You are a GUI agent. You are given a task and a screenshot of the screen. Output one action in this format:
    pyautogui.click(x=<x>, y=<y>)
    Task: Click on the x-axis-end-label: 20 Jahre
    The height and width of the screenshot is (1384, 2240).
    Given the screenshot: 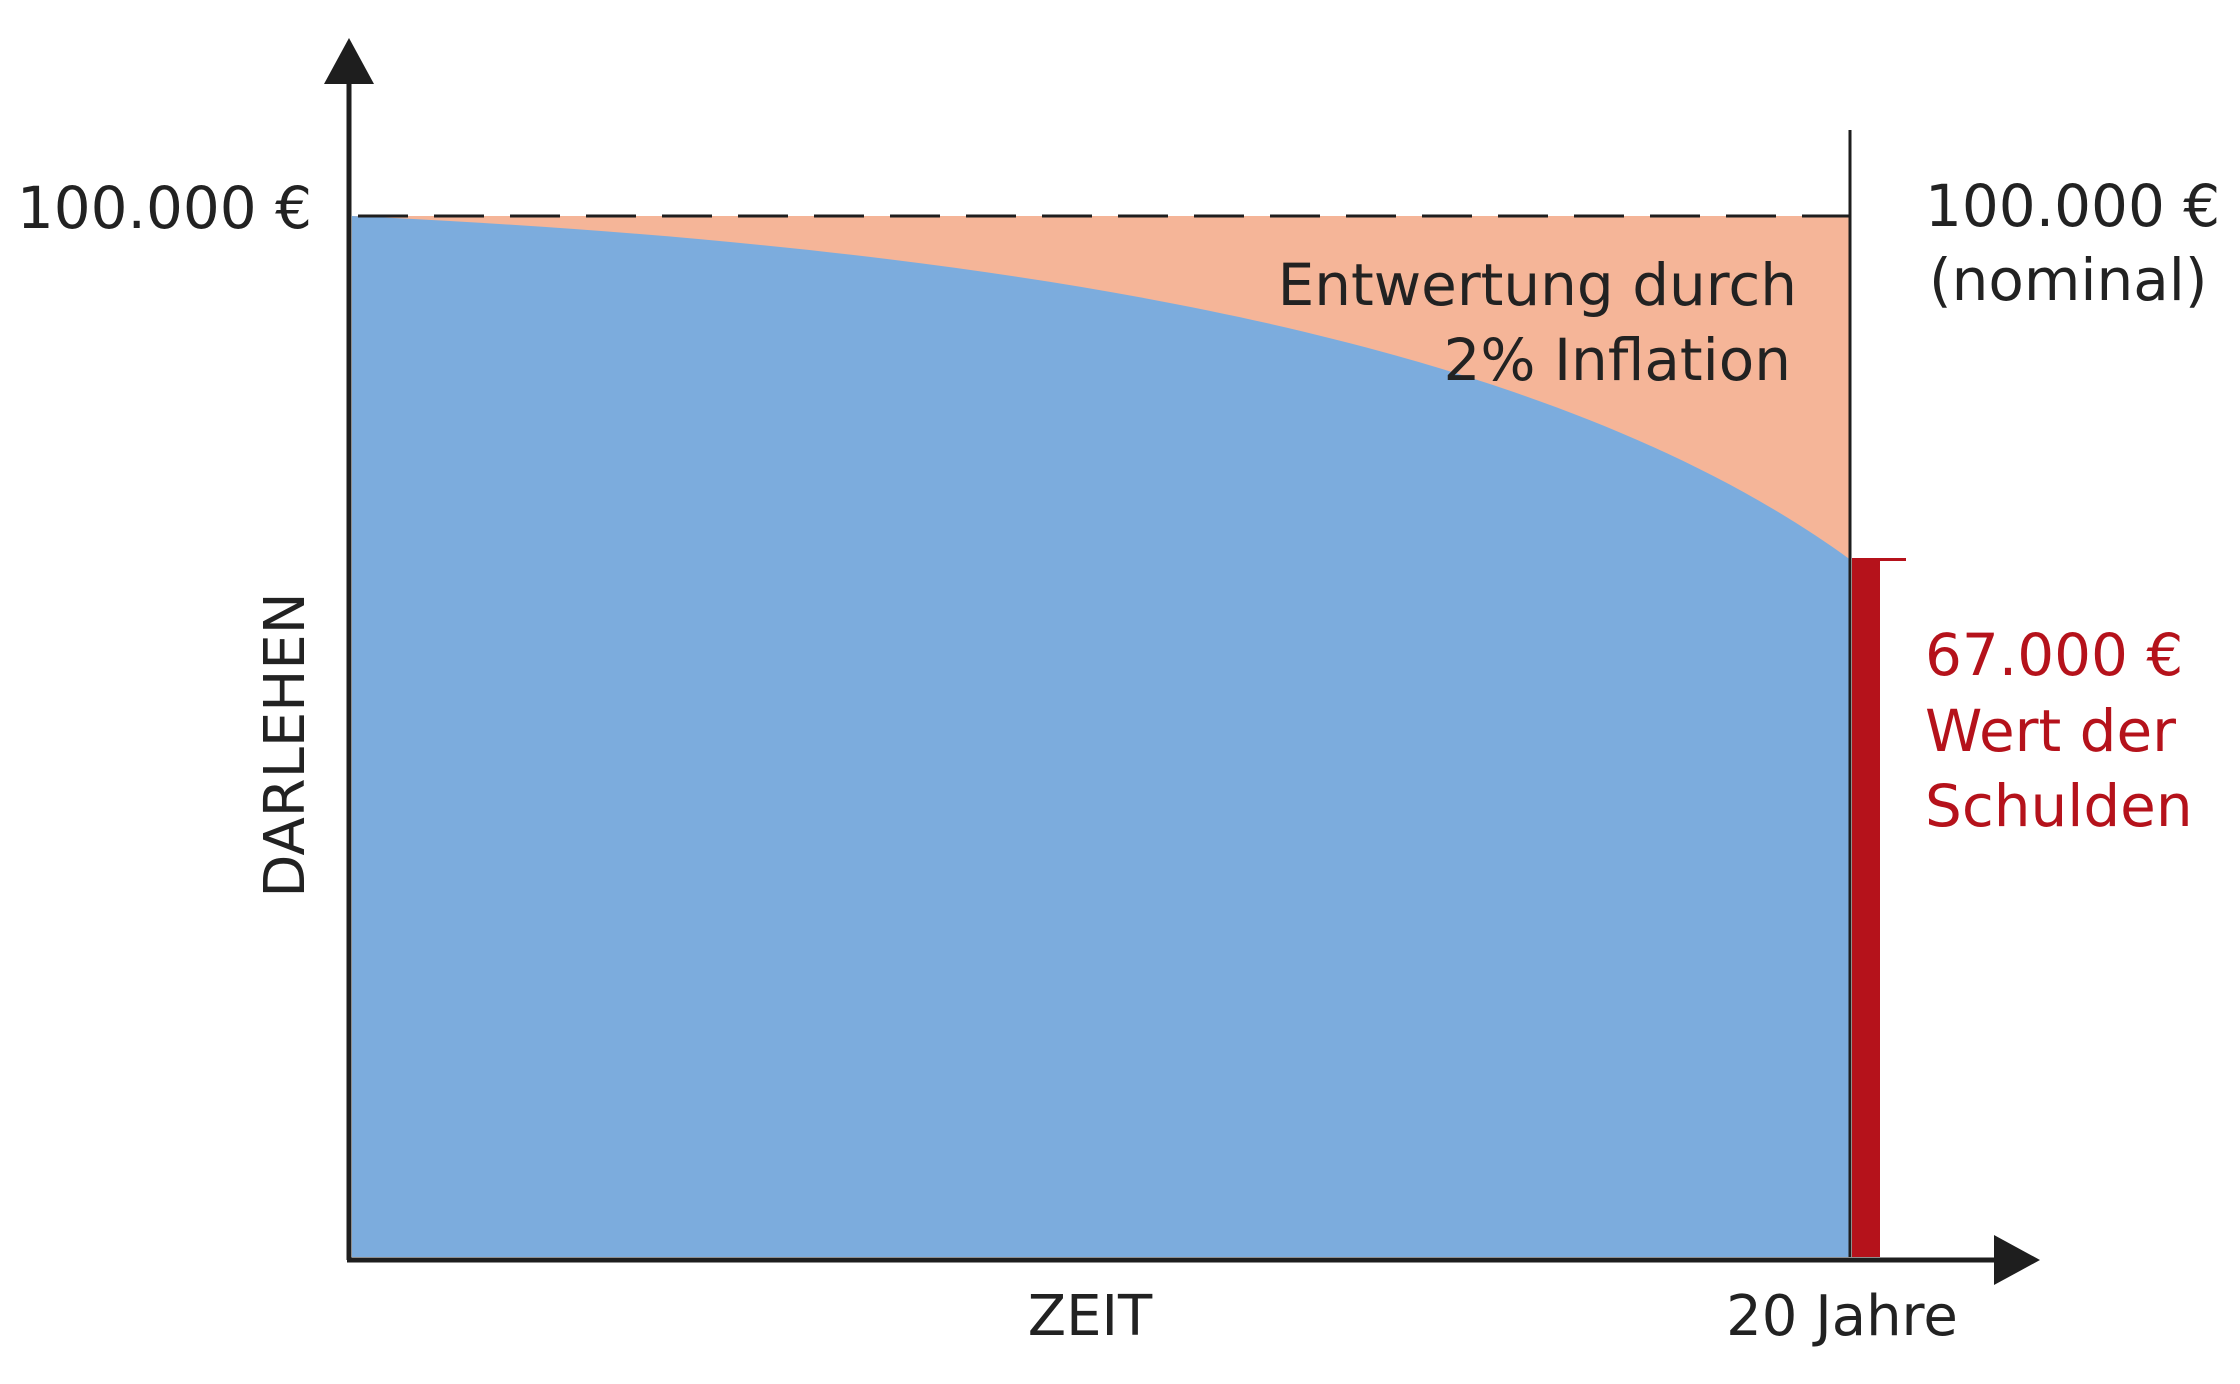 What is the action you would take?
    pyautogui.click(x=1842, y=1316)
    